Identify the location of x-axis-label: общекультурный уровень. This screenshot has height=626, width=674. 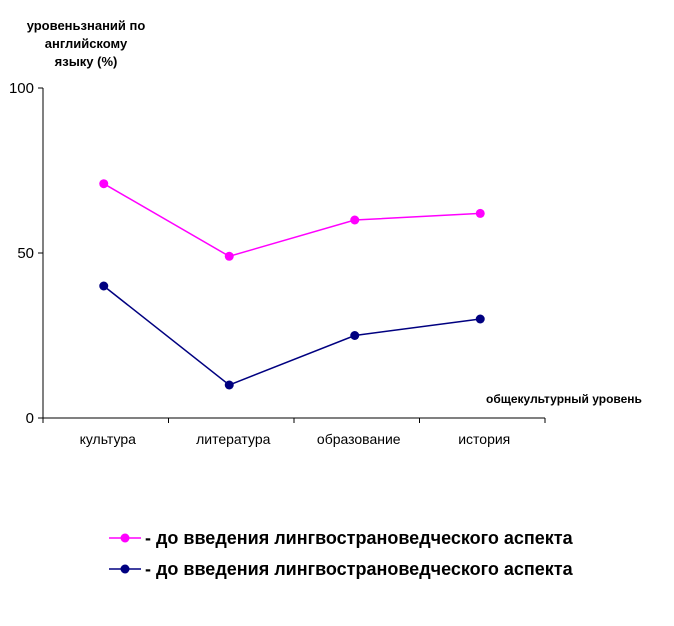
(564, 399).